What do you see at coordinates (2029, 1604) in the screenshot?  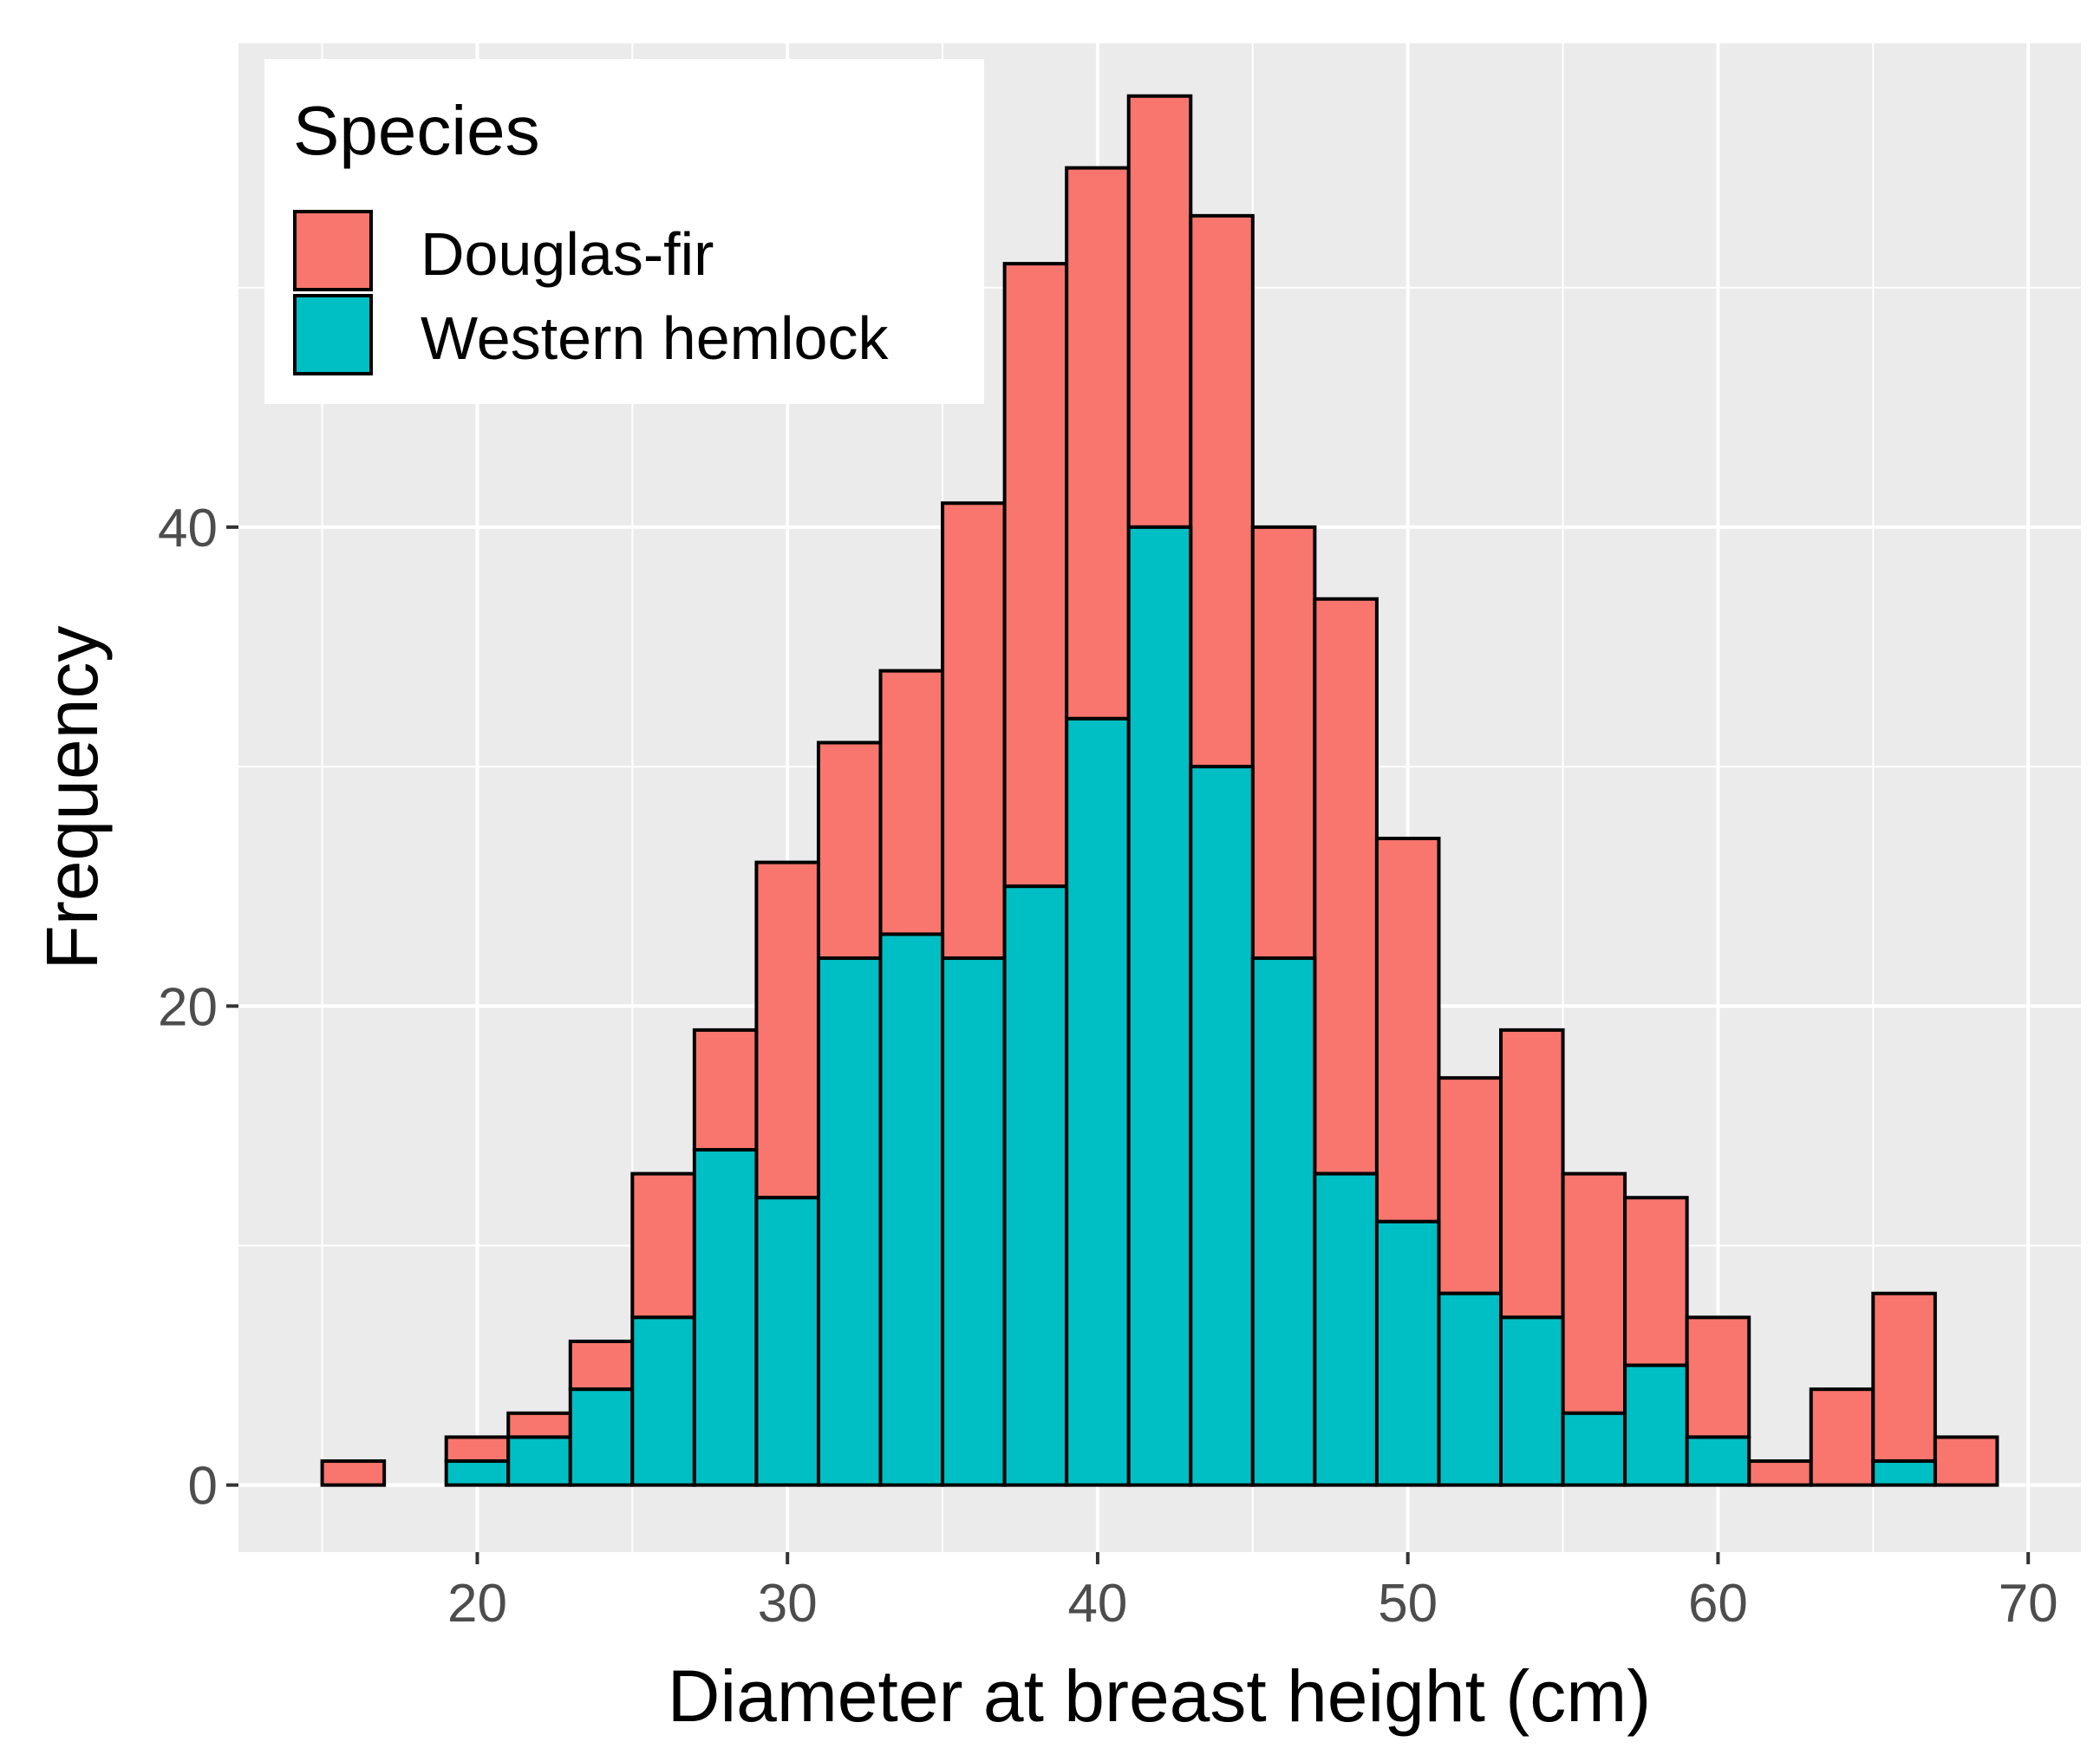 I see `x-tick-label: 70` at bounding box center [2029, 1604].